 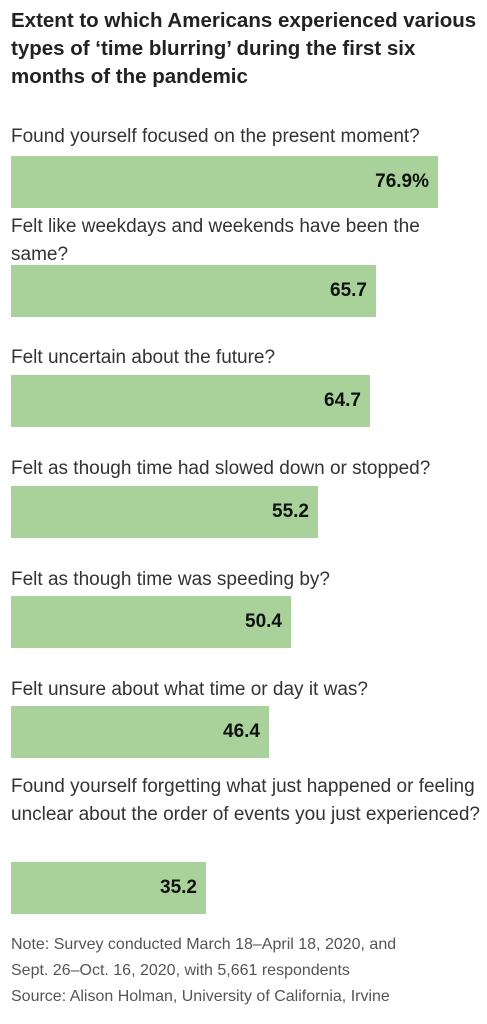 What do you see at coordinates (140, 732) in the screenshot?
I see `bar: 46.4` at bounding box center [140, 732].